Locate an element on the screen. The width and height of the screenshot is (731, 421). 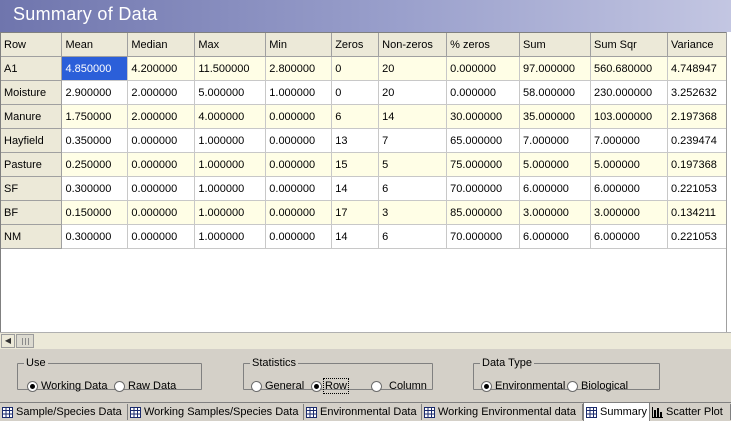
horizontal-scrollbar: ◀ is located at coordinates (365, 341).